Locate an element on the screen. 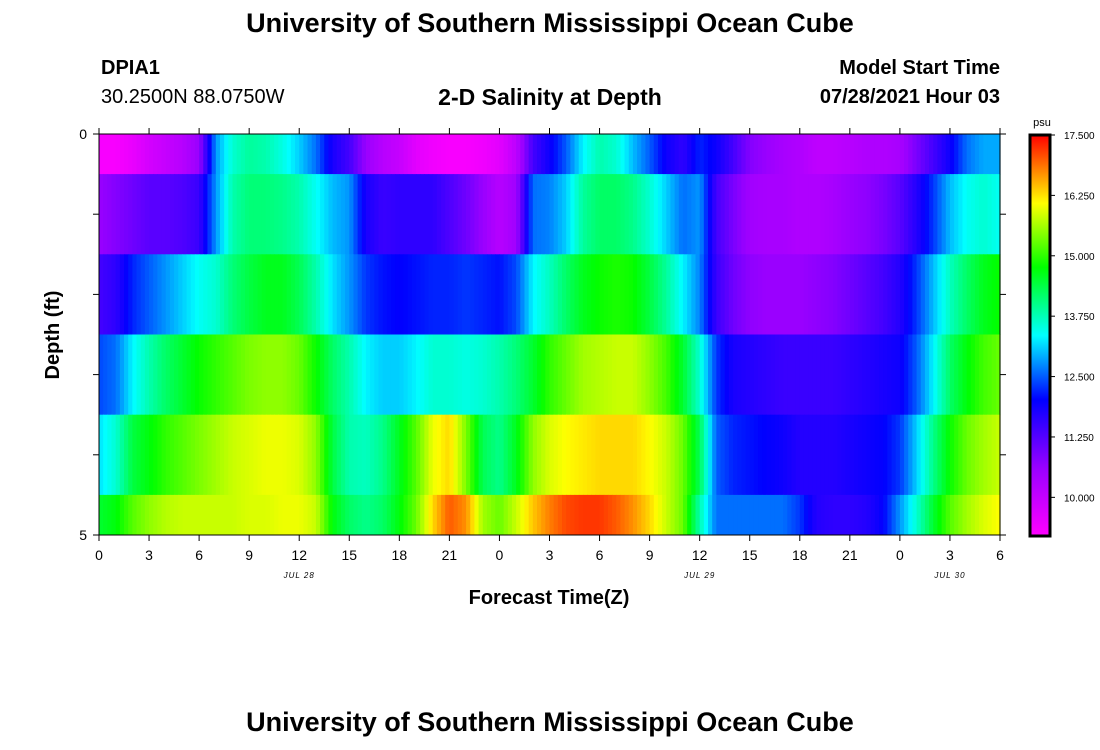 The image size is (1100, 750). colorbar-tick-label: 10.000 is located at coordinates (1079, 498).